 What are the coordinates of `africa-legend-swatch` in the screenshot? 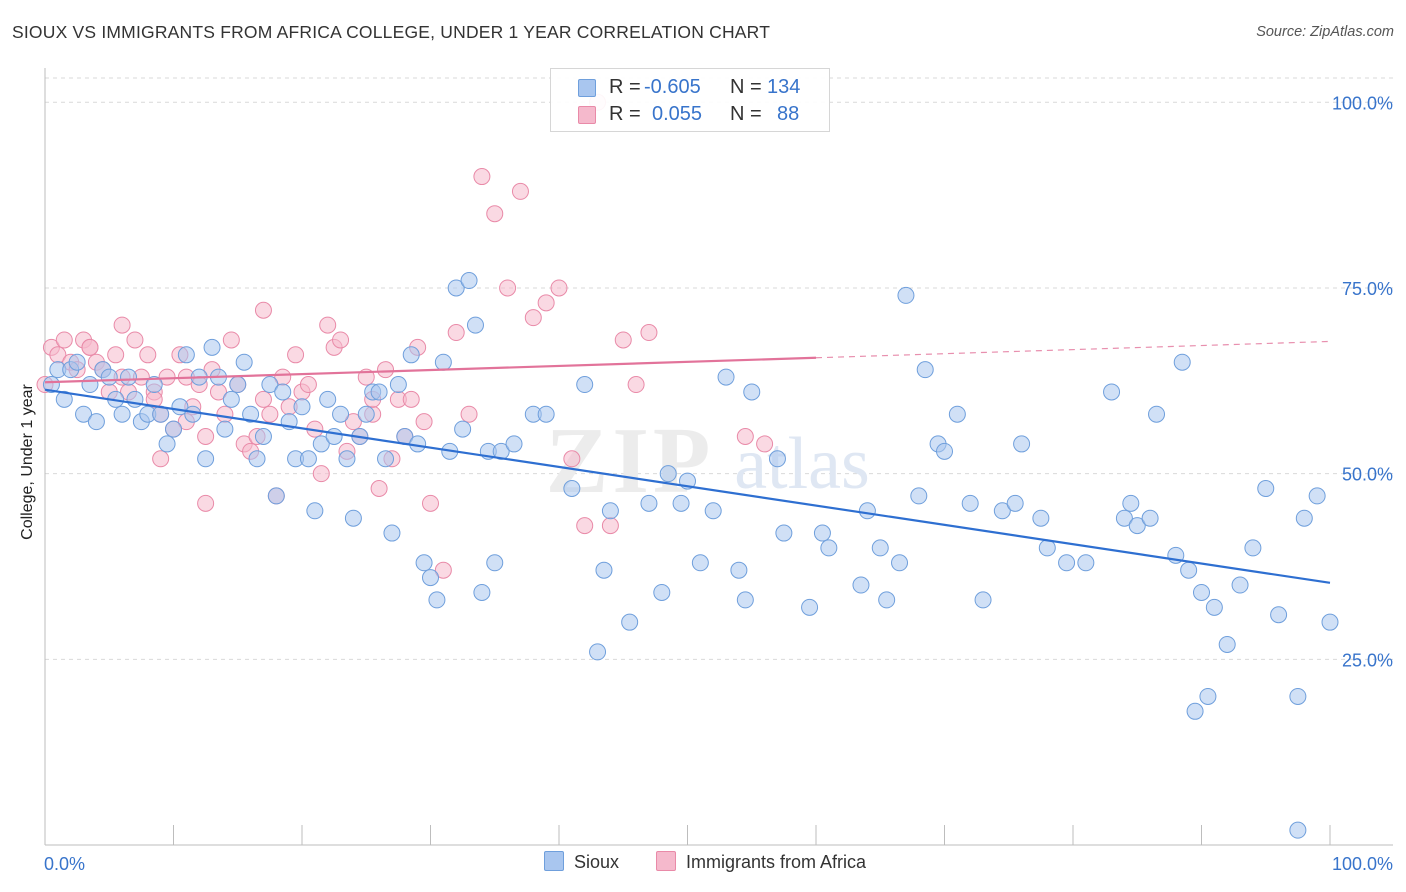 It's located at (666, 861).